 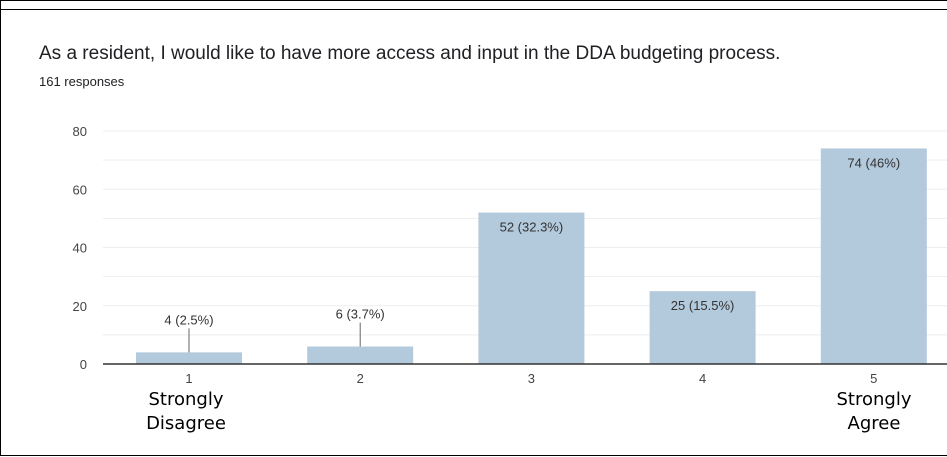 What do you see at coordinates (82, 81) in the screenshot?
I see `response-count: 161 responses` at bounding box center [82, 81].